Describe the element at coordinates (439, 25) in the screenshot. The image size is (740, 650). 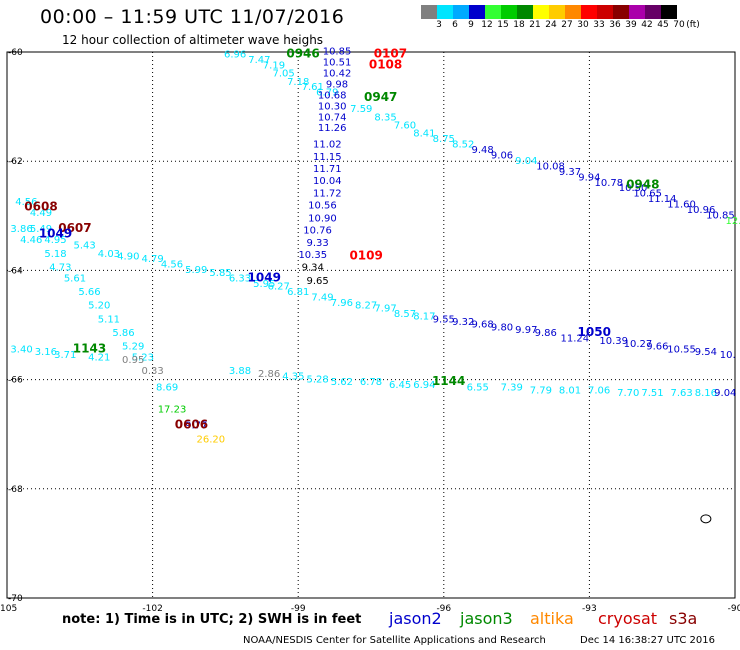
I see `legend-tick-label: 3` at that location.